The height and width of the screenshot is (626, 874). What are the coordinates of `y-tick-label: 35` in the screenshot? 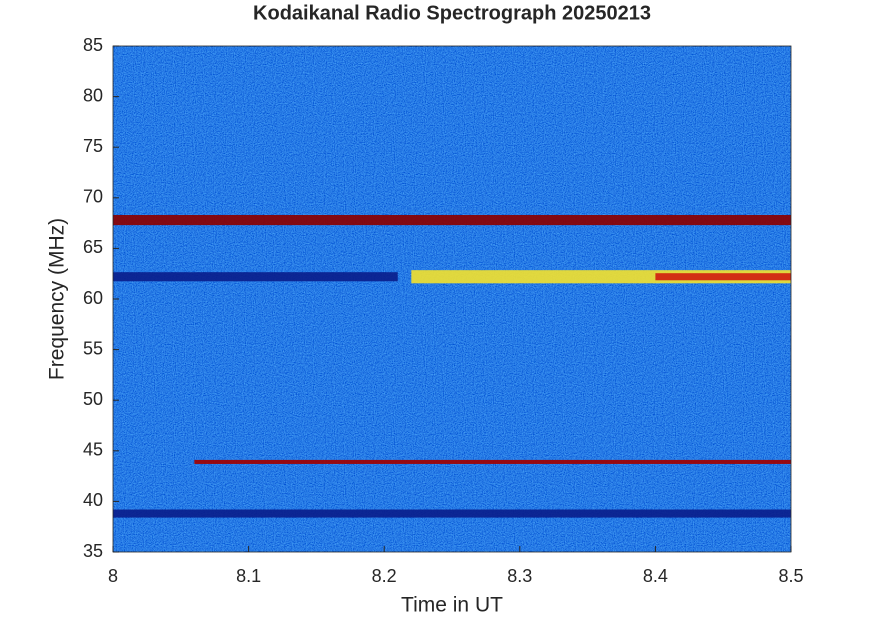 It's located at (93, 551).